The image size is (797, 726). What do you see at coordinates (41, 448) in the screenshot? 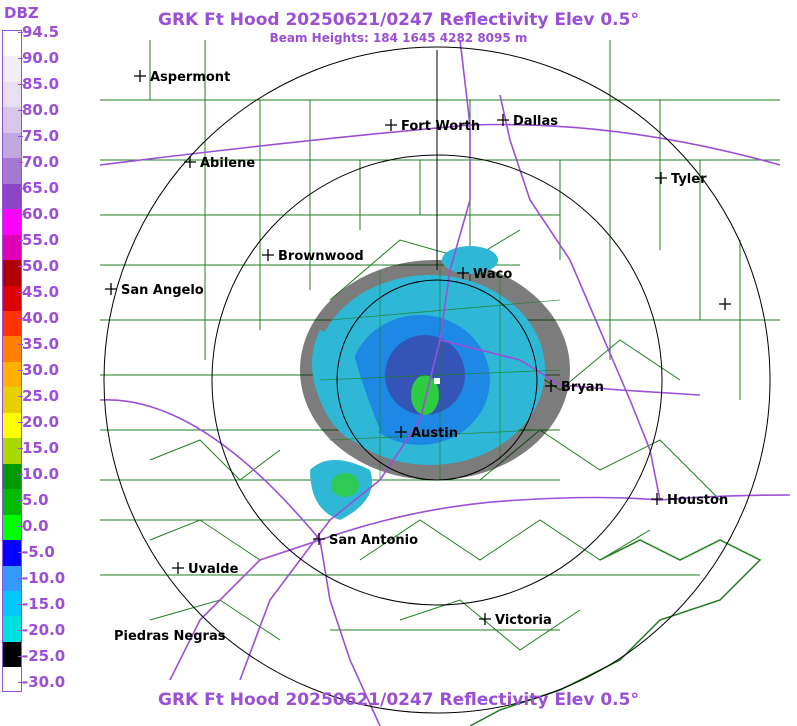
I see `legend-tick-label: 15.0` at bounding box center [41, 448].